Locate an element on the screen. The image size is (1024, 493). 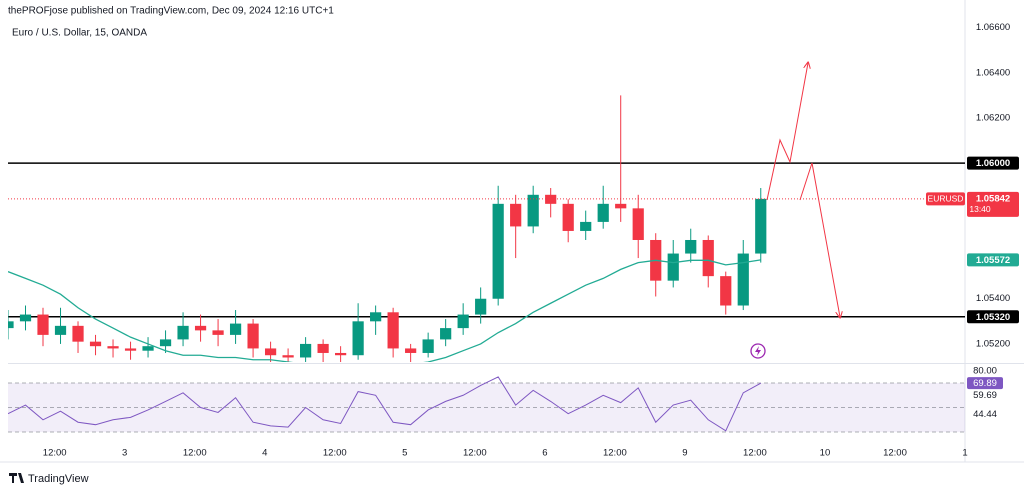
rsi-last-label: 69.89 is located at coordinates (985, 383).